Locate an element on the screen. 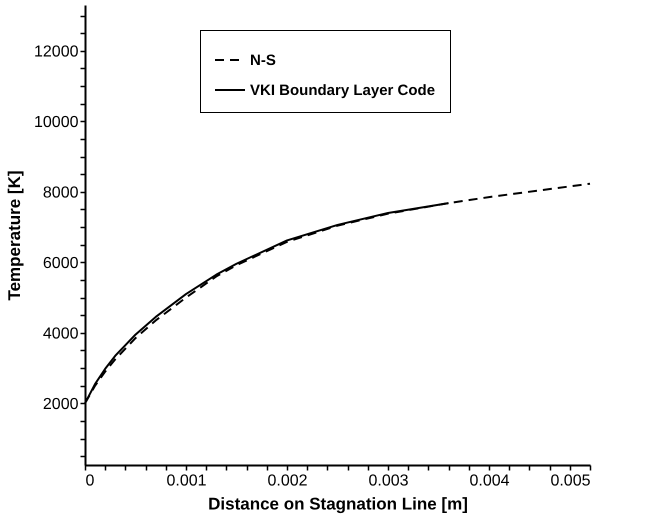  x-axis-title: Distance on Stagnation Line [m] is located at coordinates (338, 504).